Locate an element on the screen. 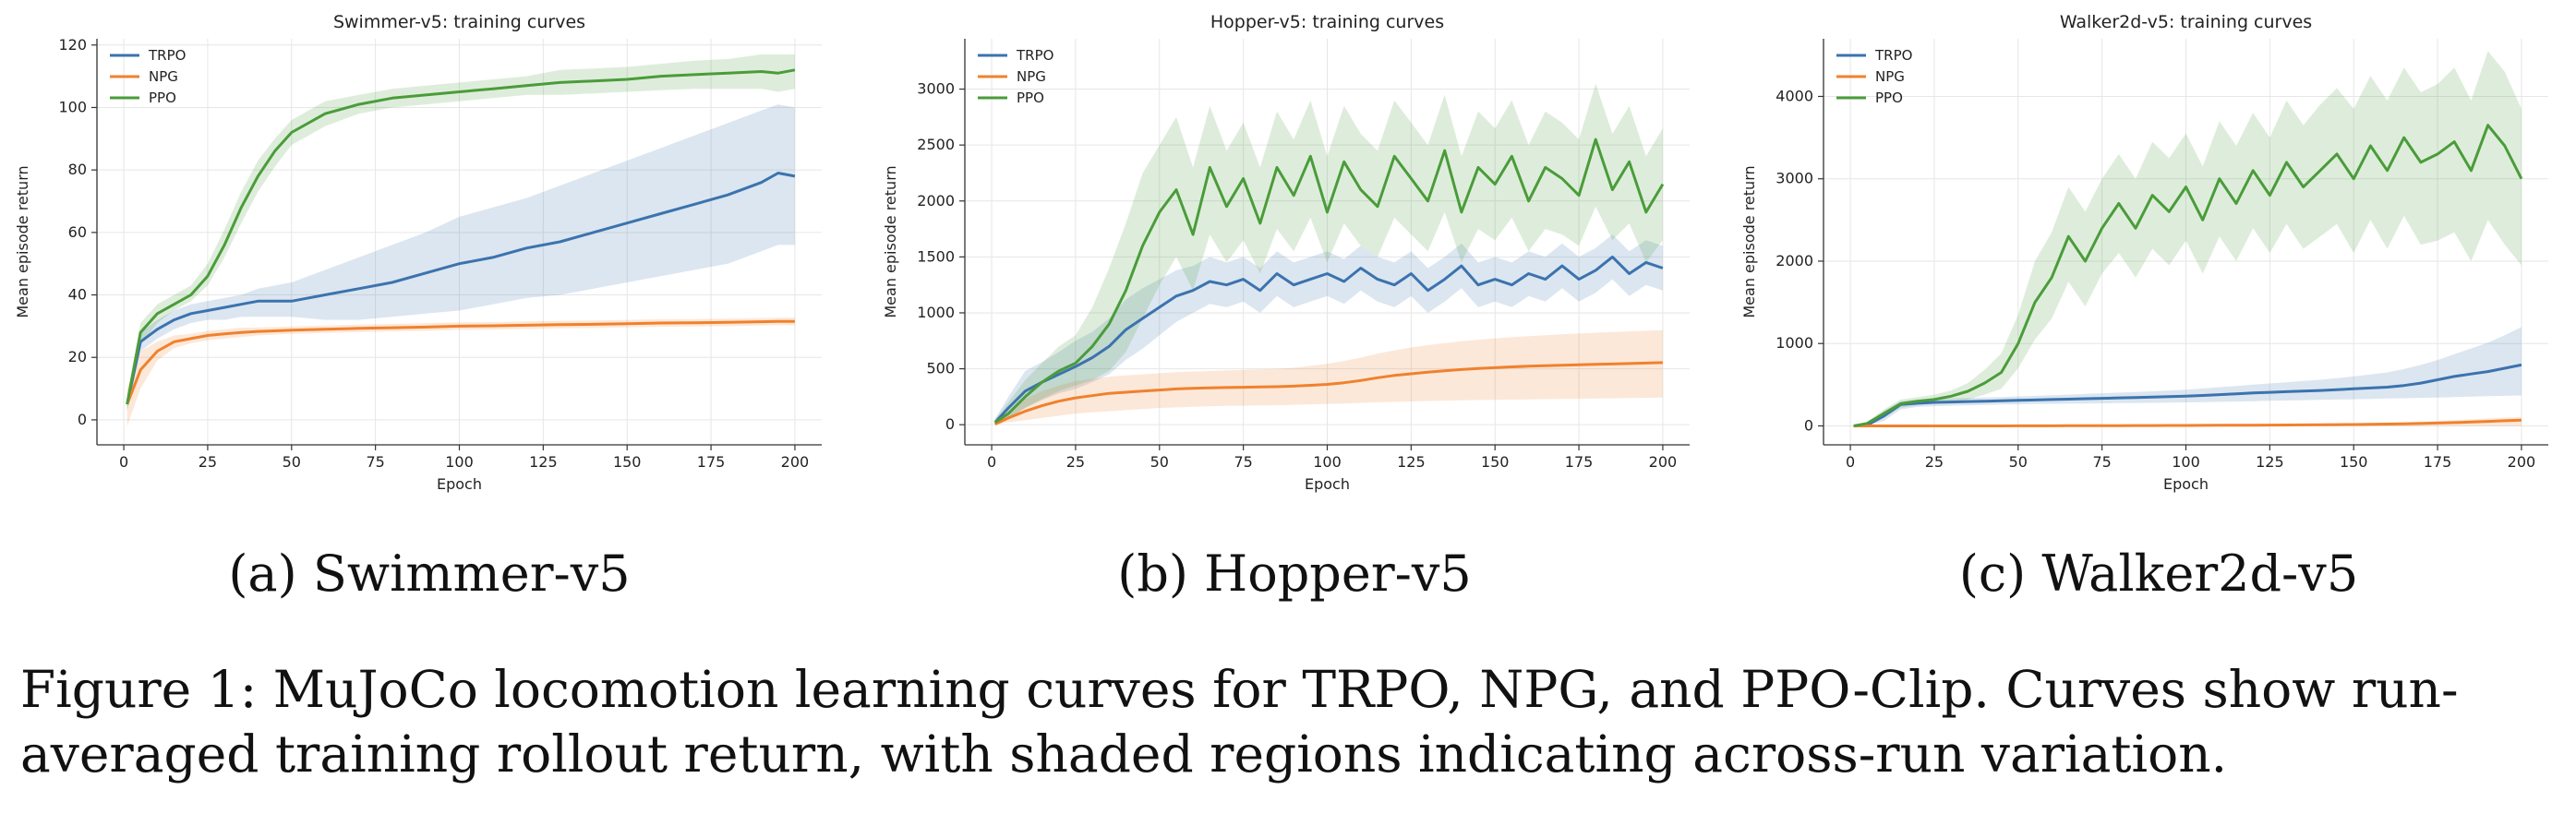 The image size is (2576, 814). y-tick-label: 60 is located at coordinates (77, 232).